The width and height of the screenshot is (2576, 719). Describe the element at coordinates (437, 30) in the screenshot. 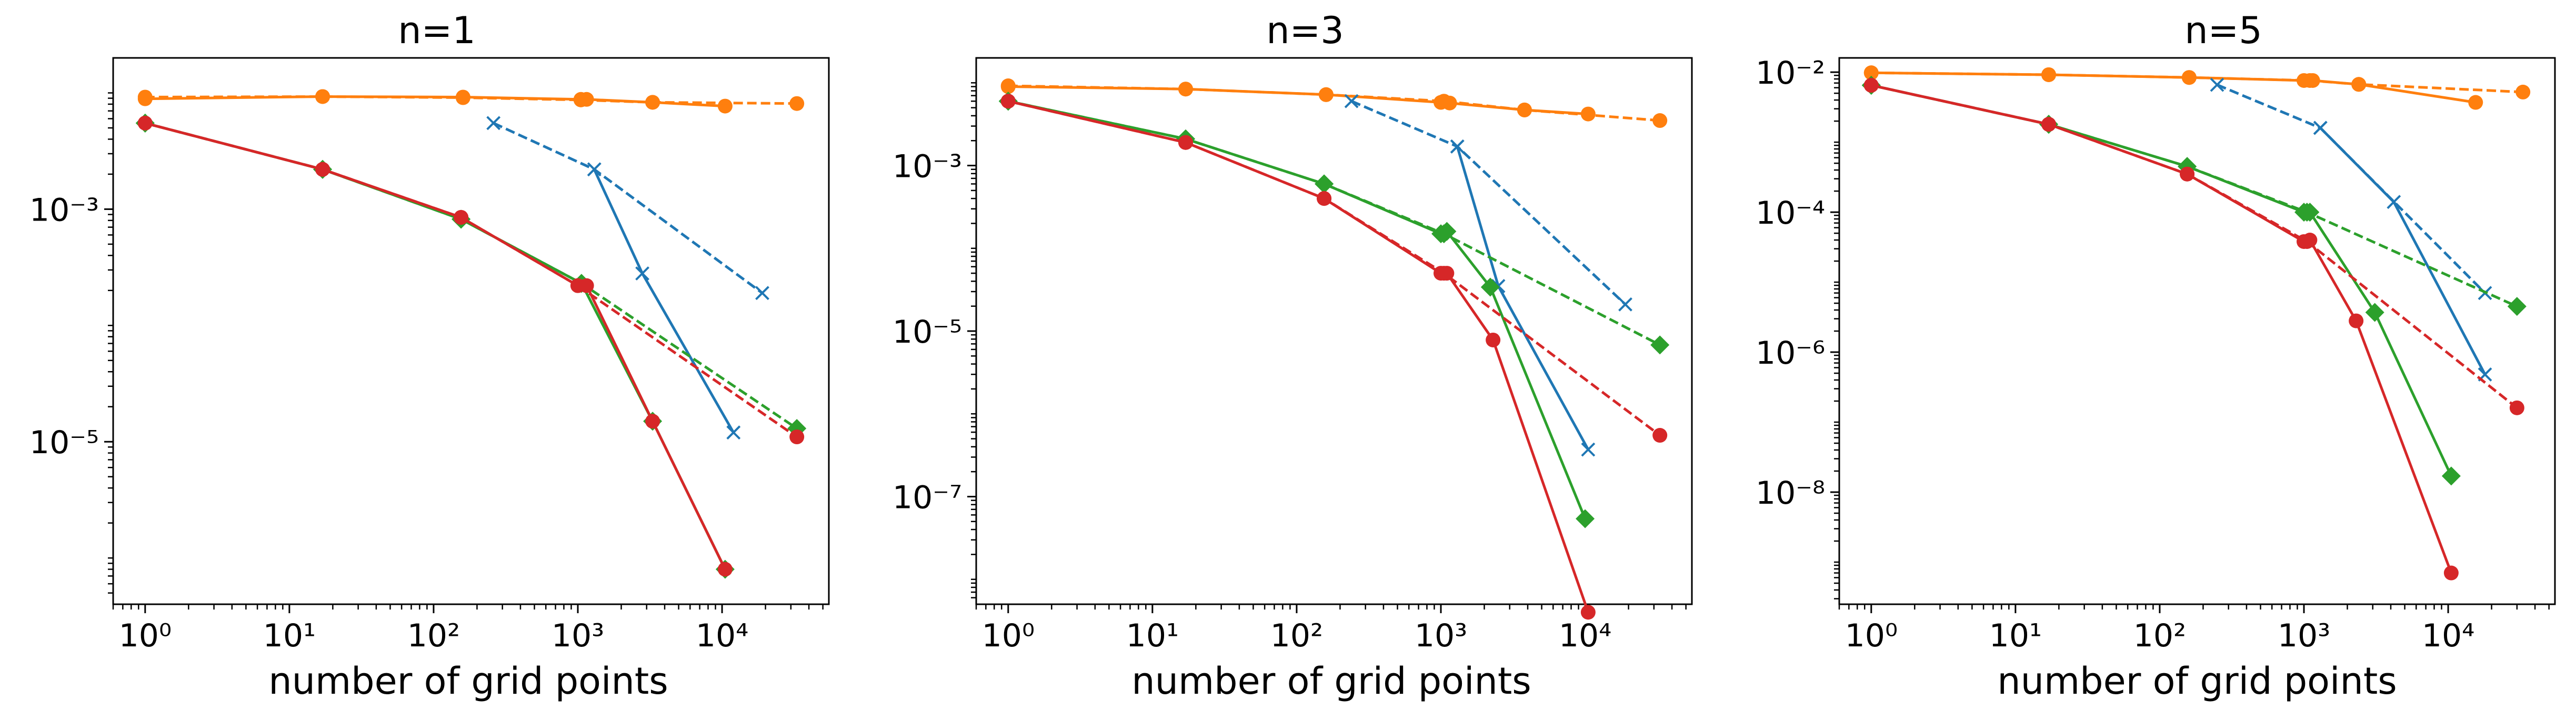

I see `chart-title: n=1` at that location.